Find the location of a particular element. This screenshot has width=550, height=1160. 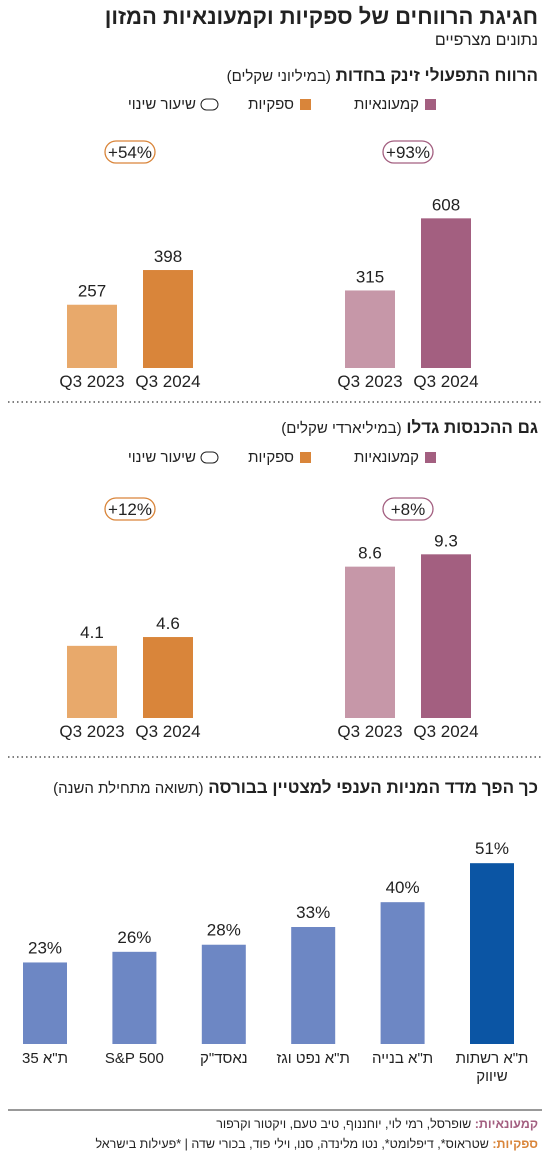

footer-label: קמעונאיות: is located at coordinates (506, 1124).